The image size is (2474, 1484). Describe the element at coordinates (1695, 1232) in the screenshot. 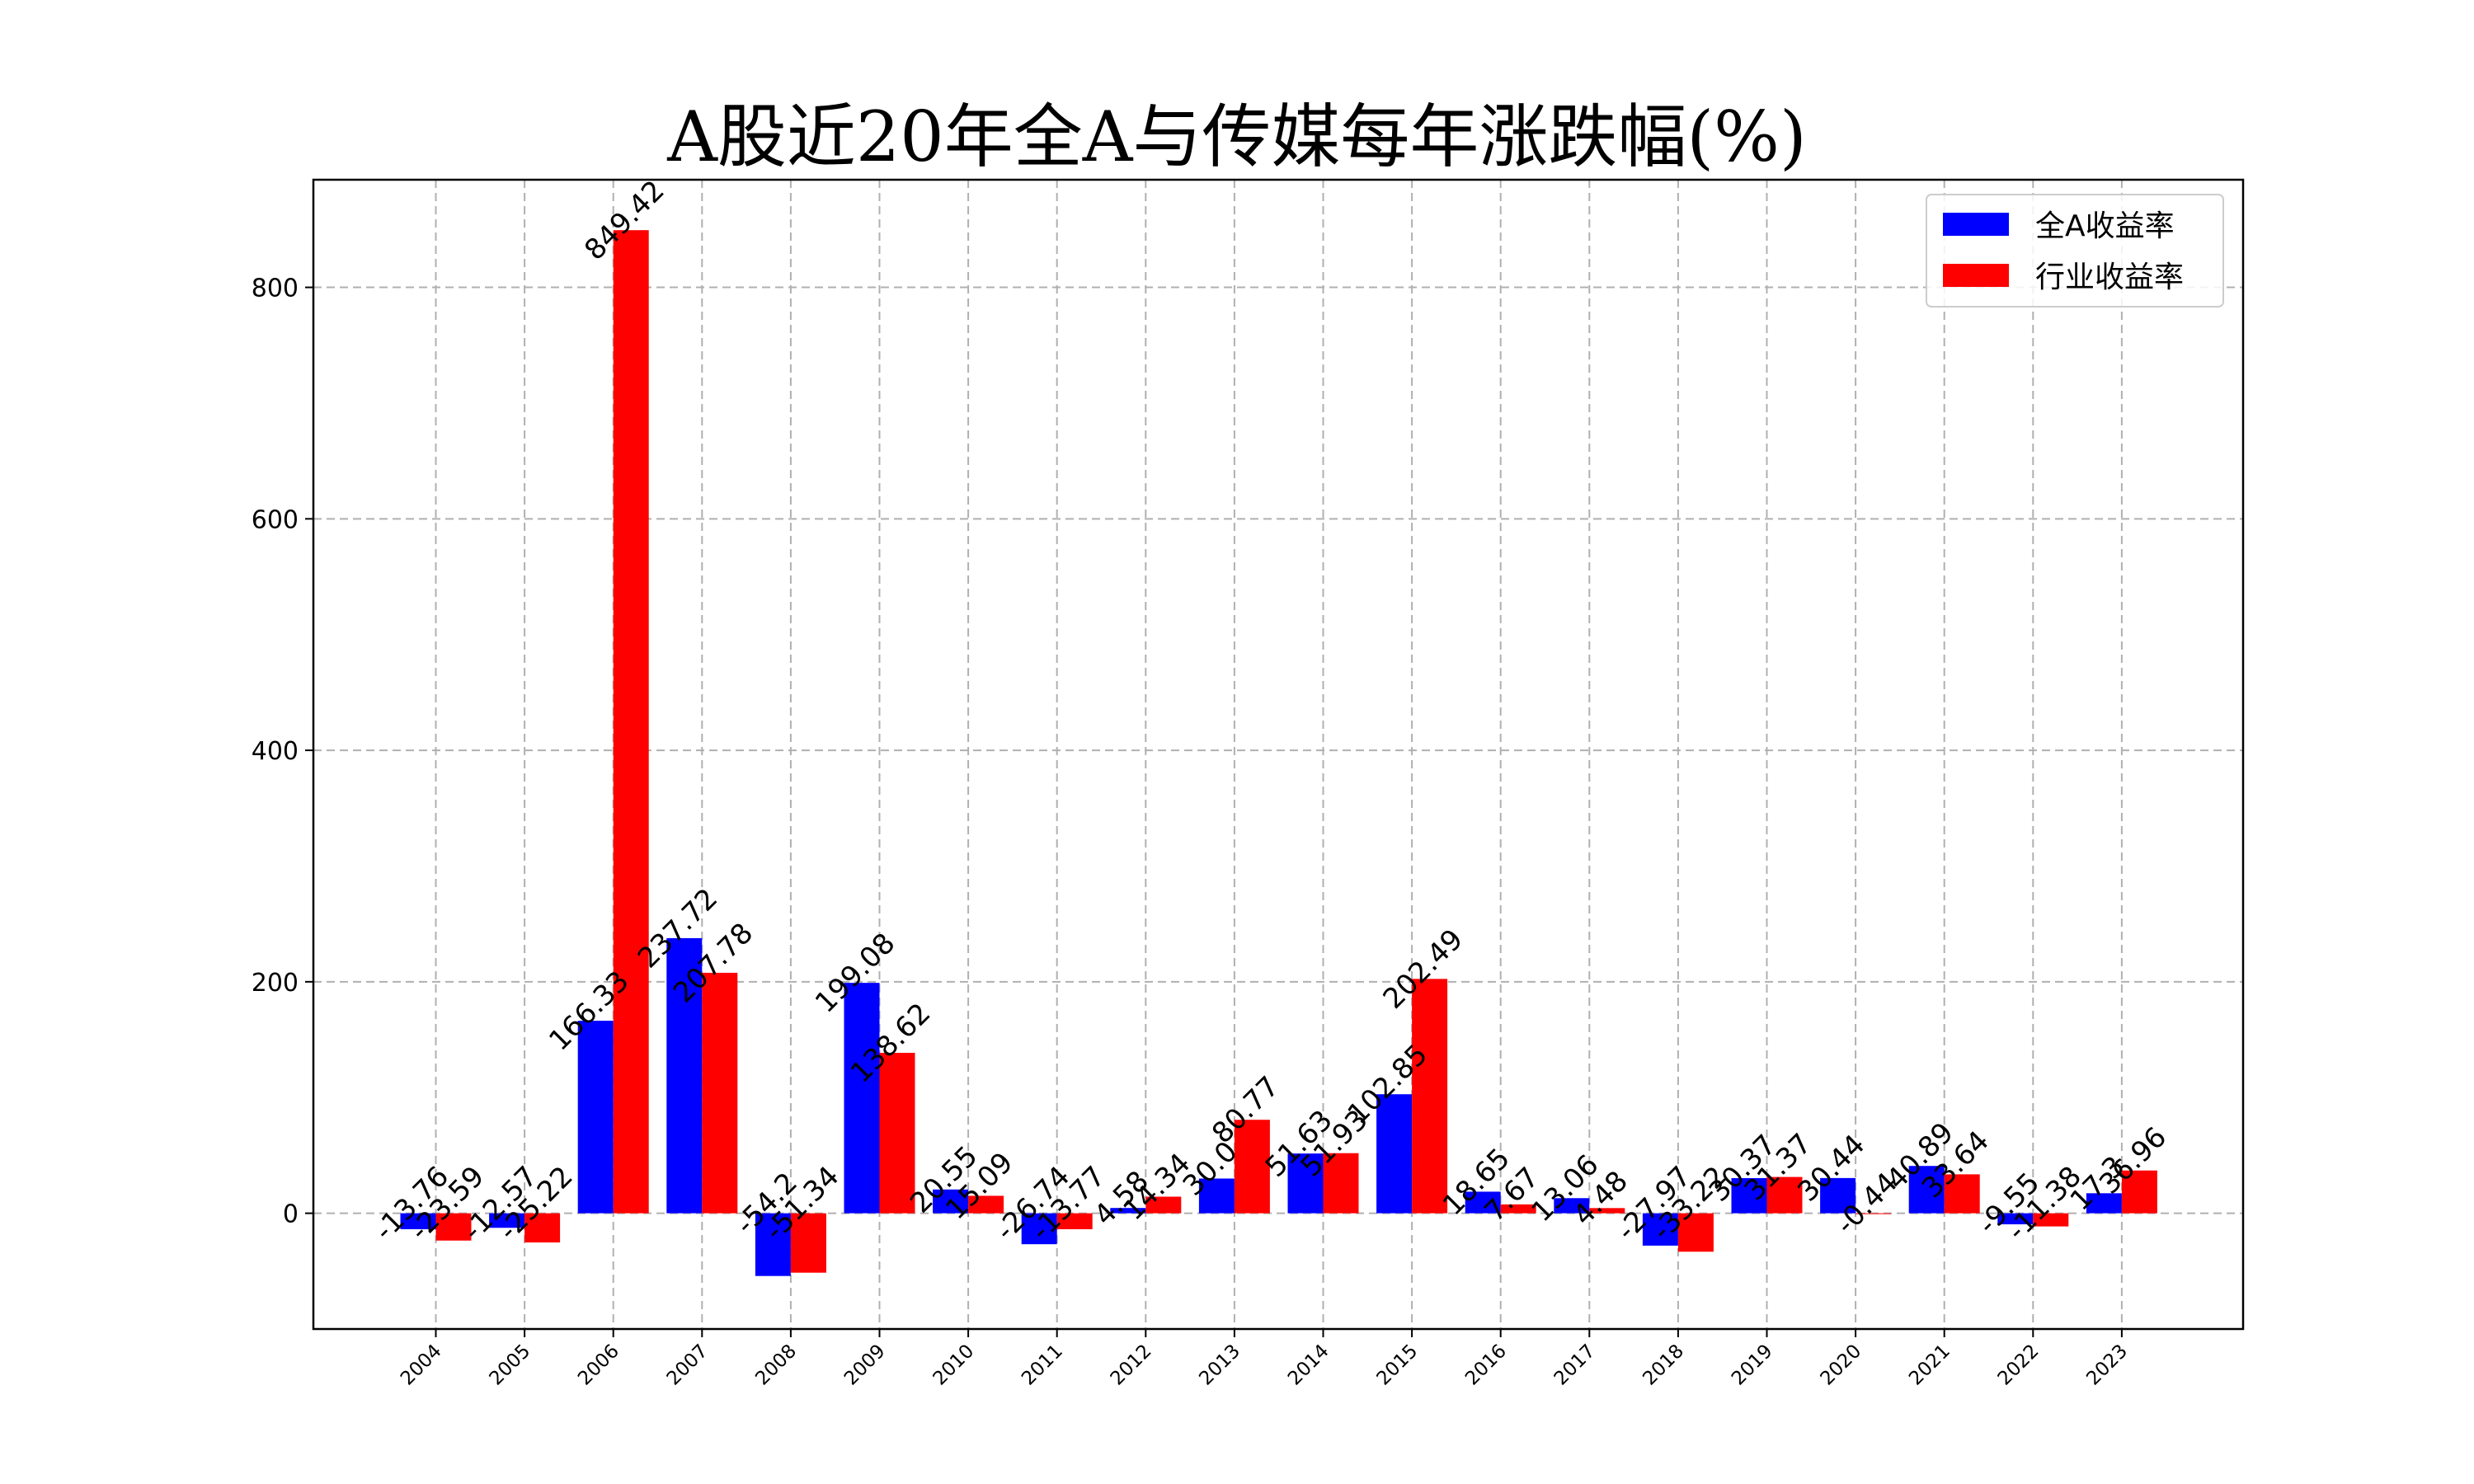

I see `bar-industry-2018` at that location.